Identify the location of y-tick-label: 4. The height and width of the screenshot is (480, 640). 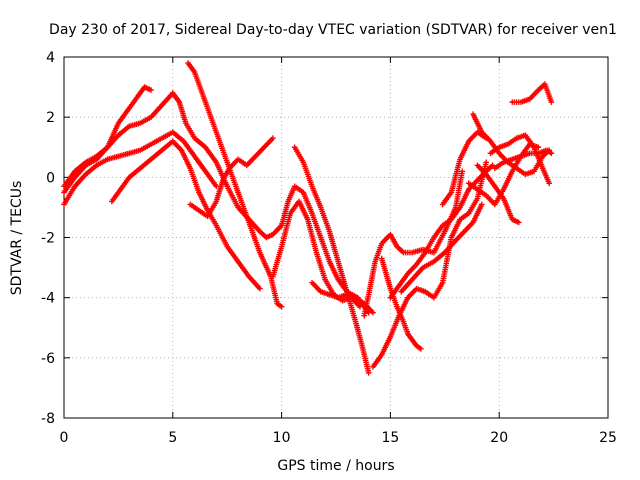
(50, 58).